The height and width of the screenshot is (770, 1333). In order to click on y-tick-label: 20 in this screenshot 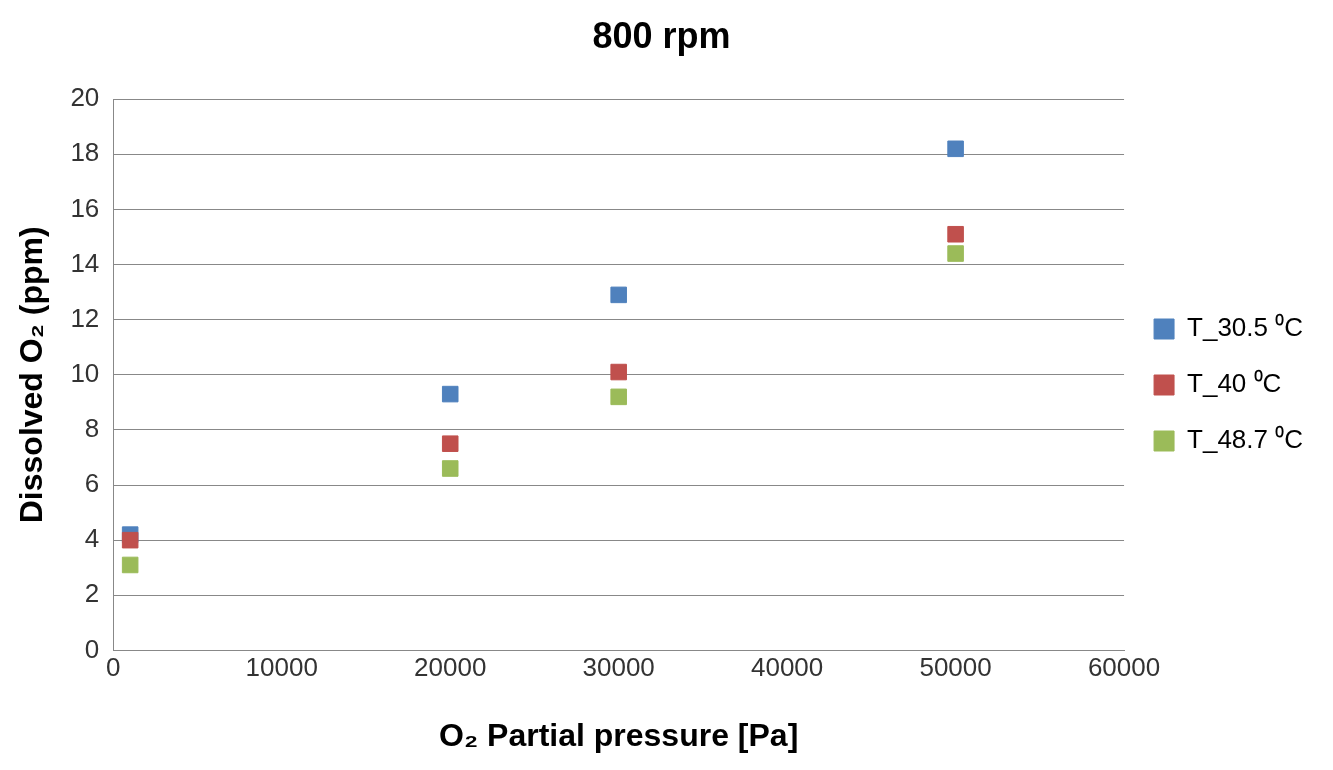, I will do `click(85, 97)`.